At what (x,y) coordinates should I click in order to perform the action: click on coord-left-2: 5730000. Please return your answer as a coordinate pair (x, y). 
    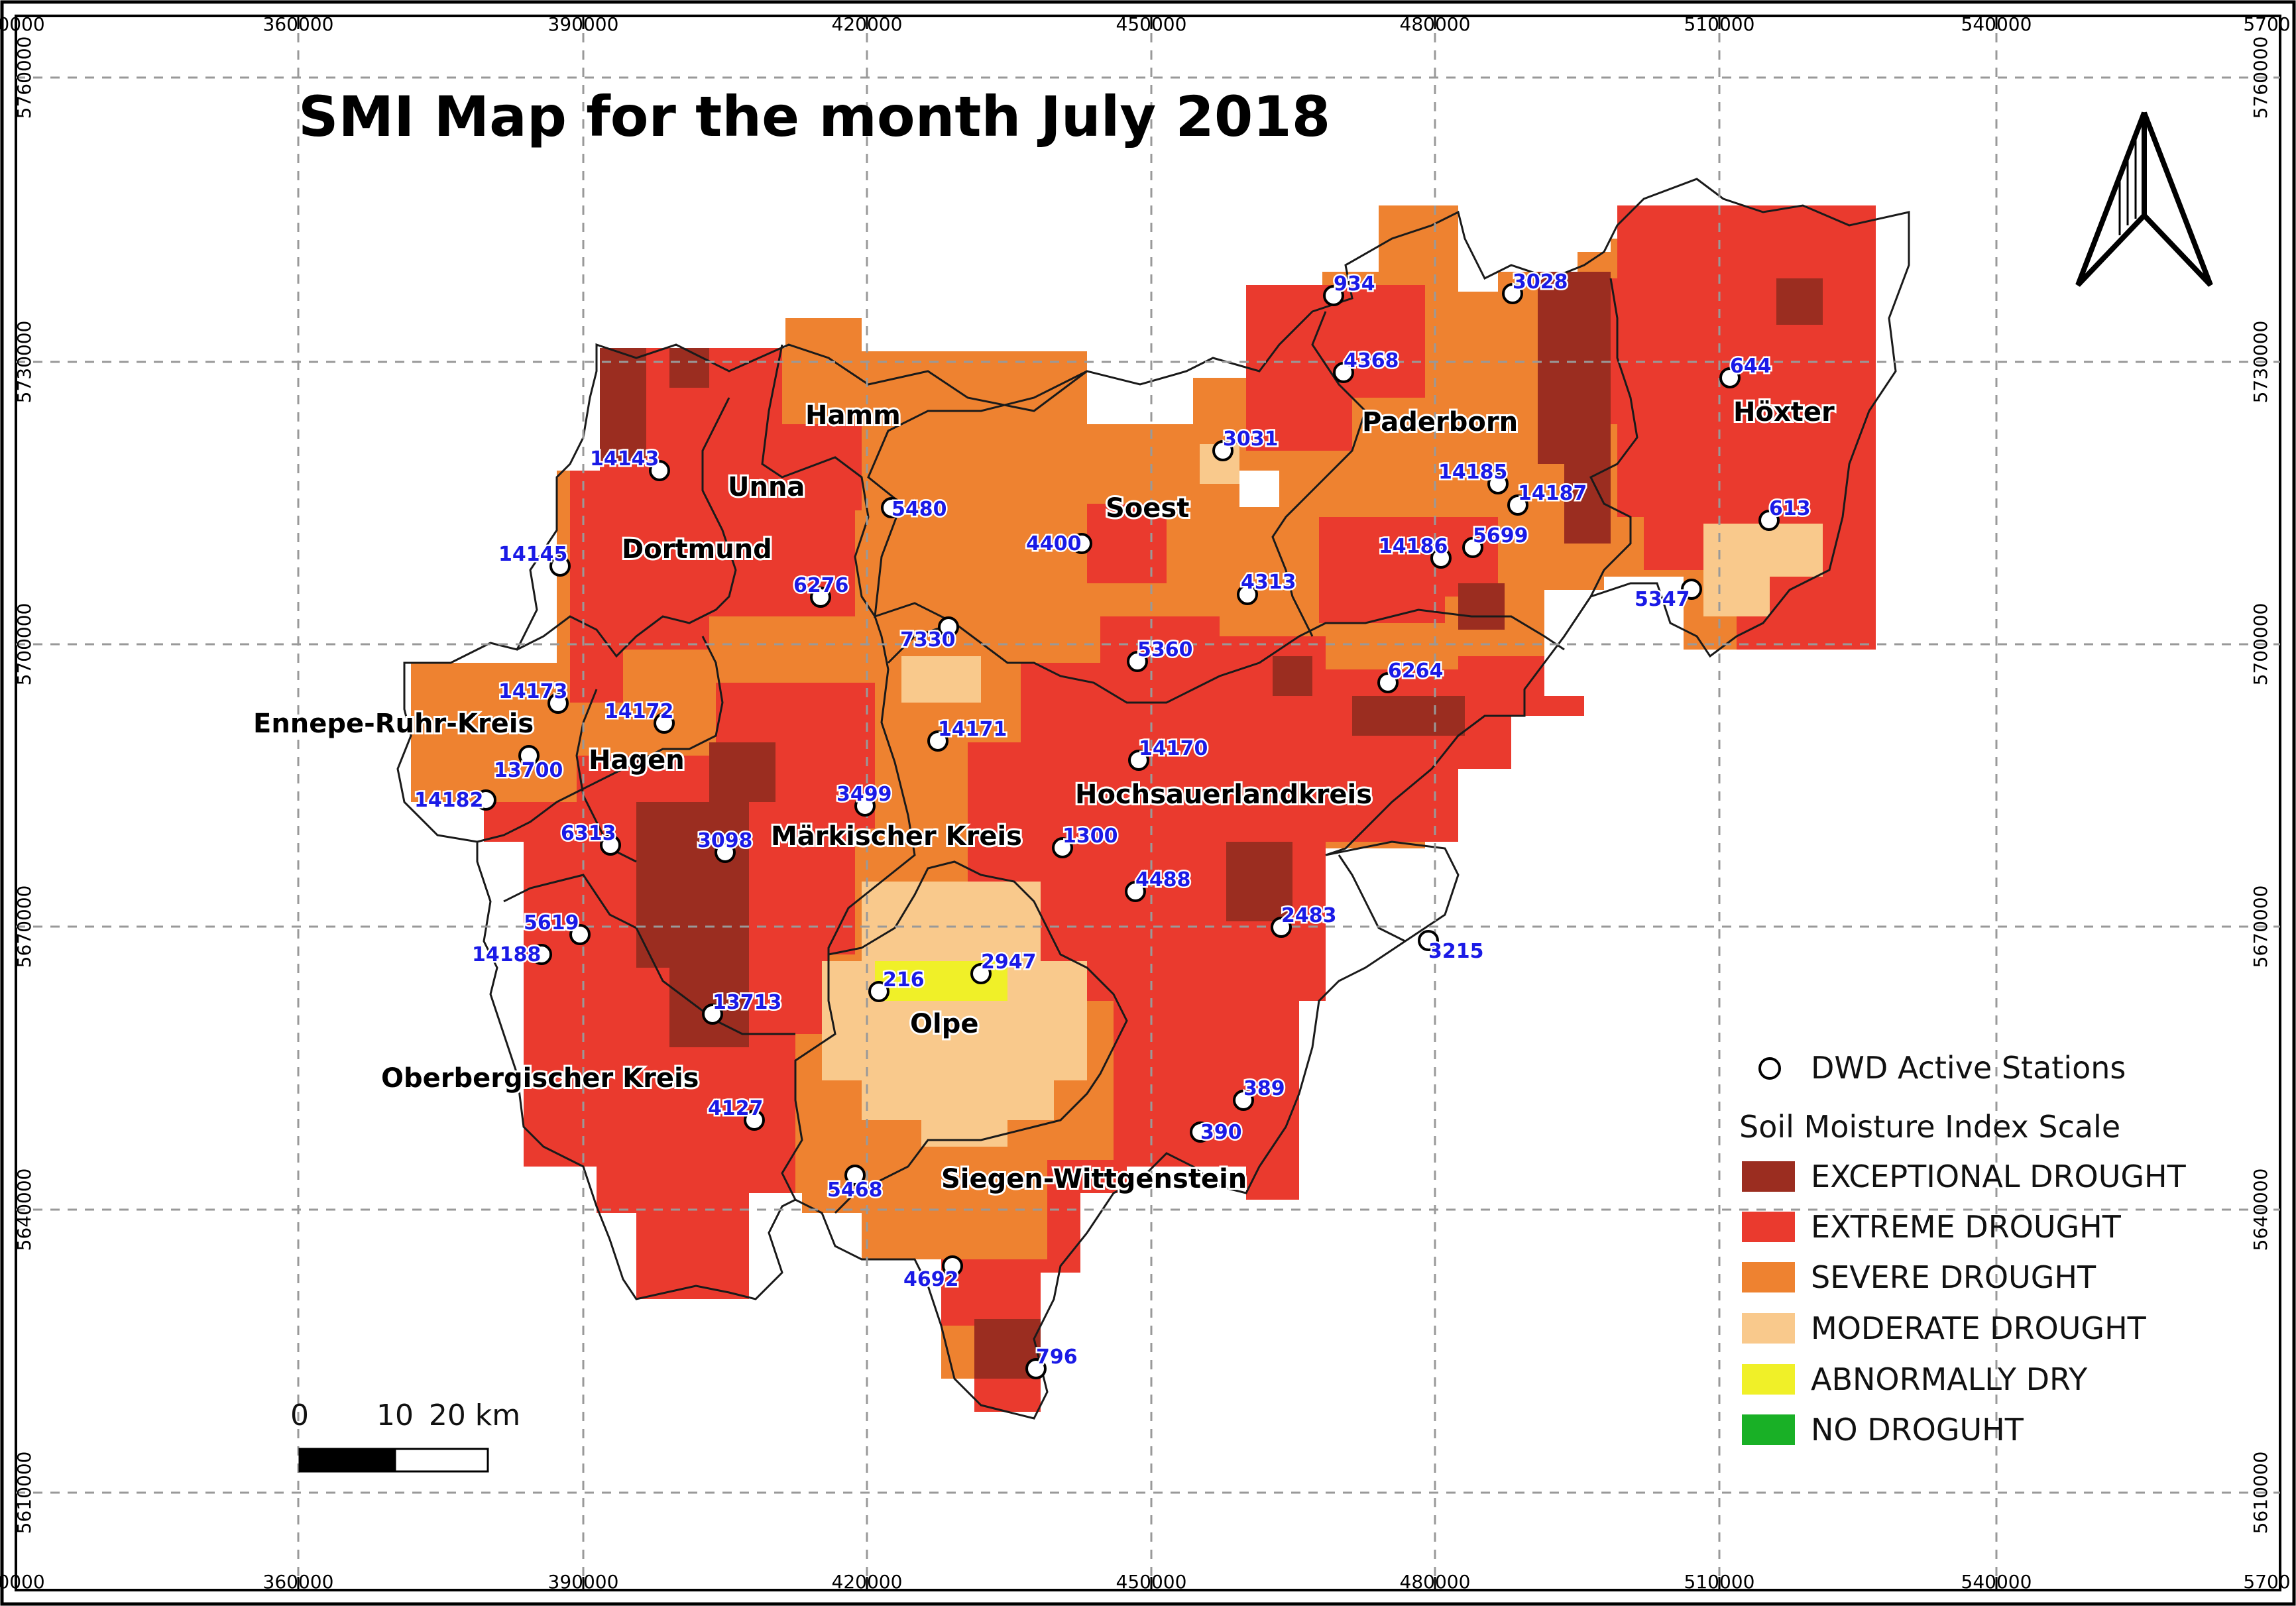
    Looking at the image, I should click on (24, 362).